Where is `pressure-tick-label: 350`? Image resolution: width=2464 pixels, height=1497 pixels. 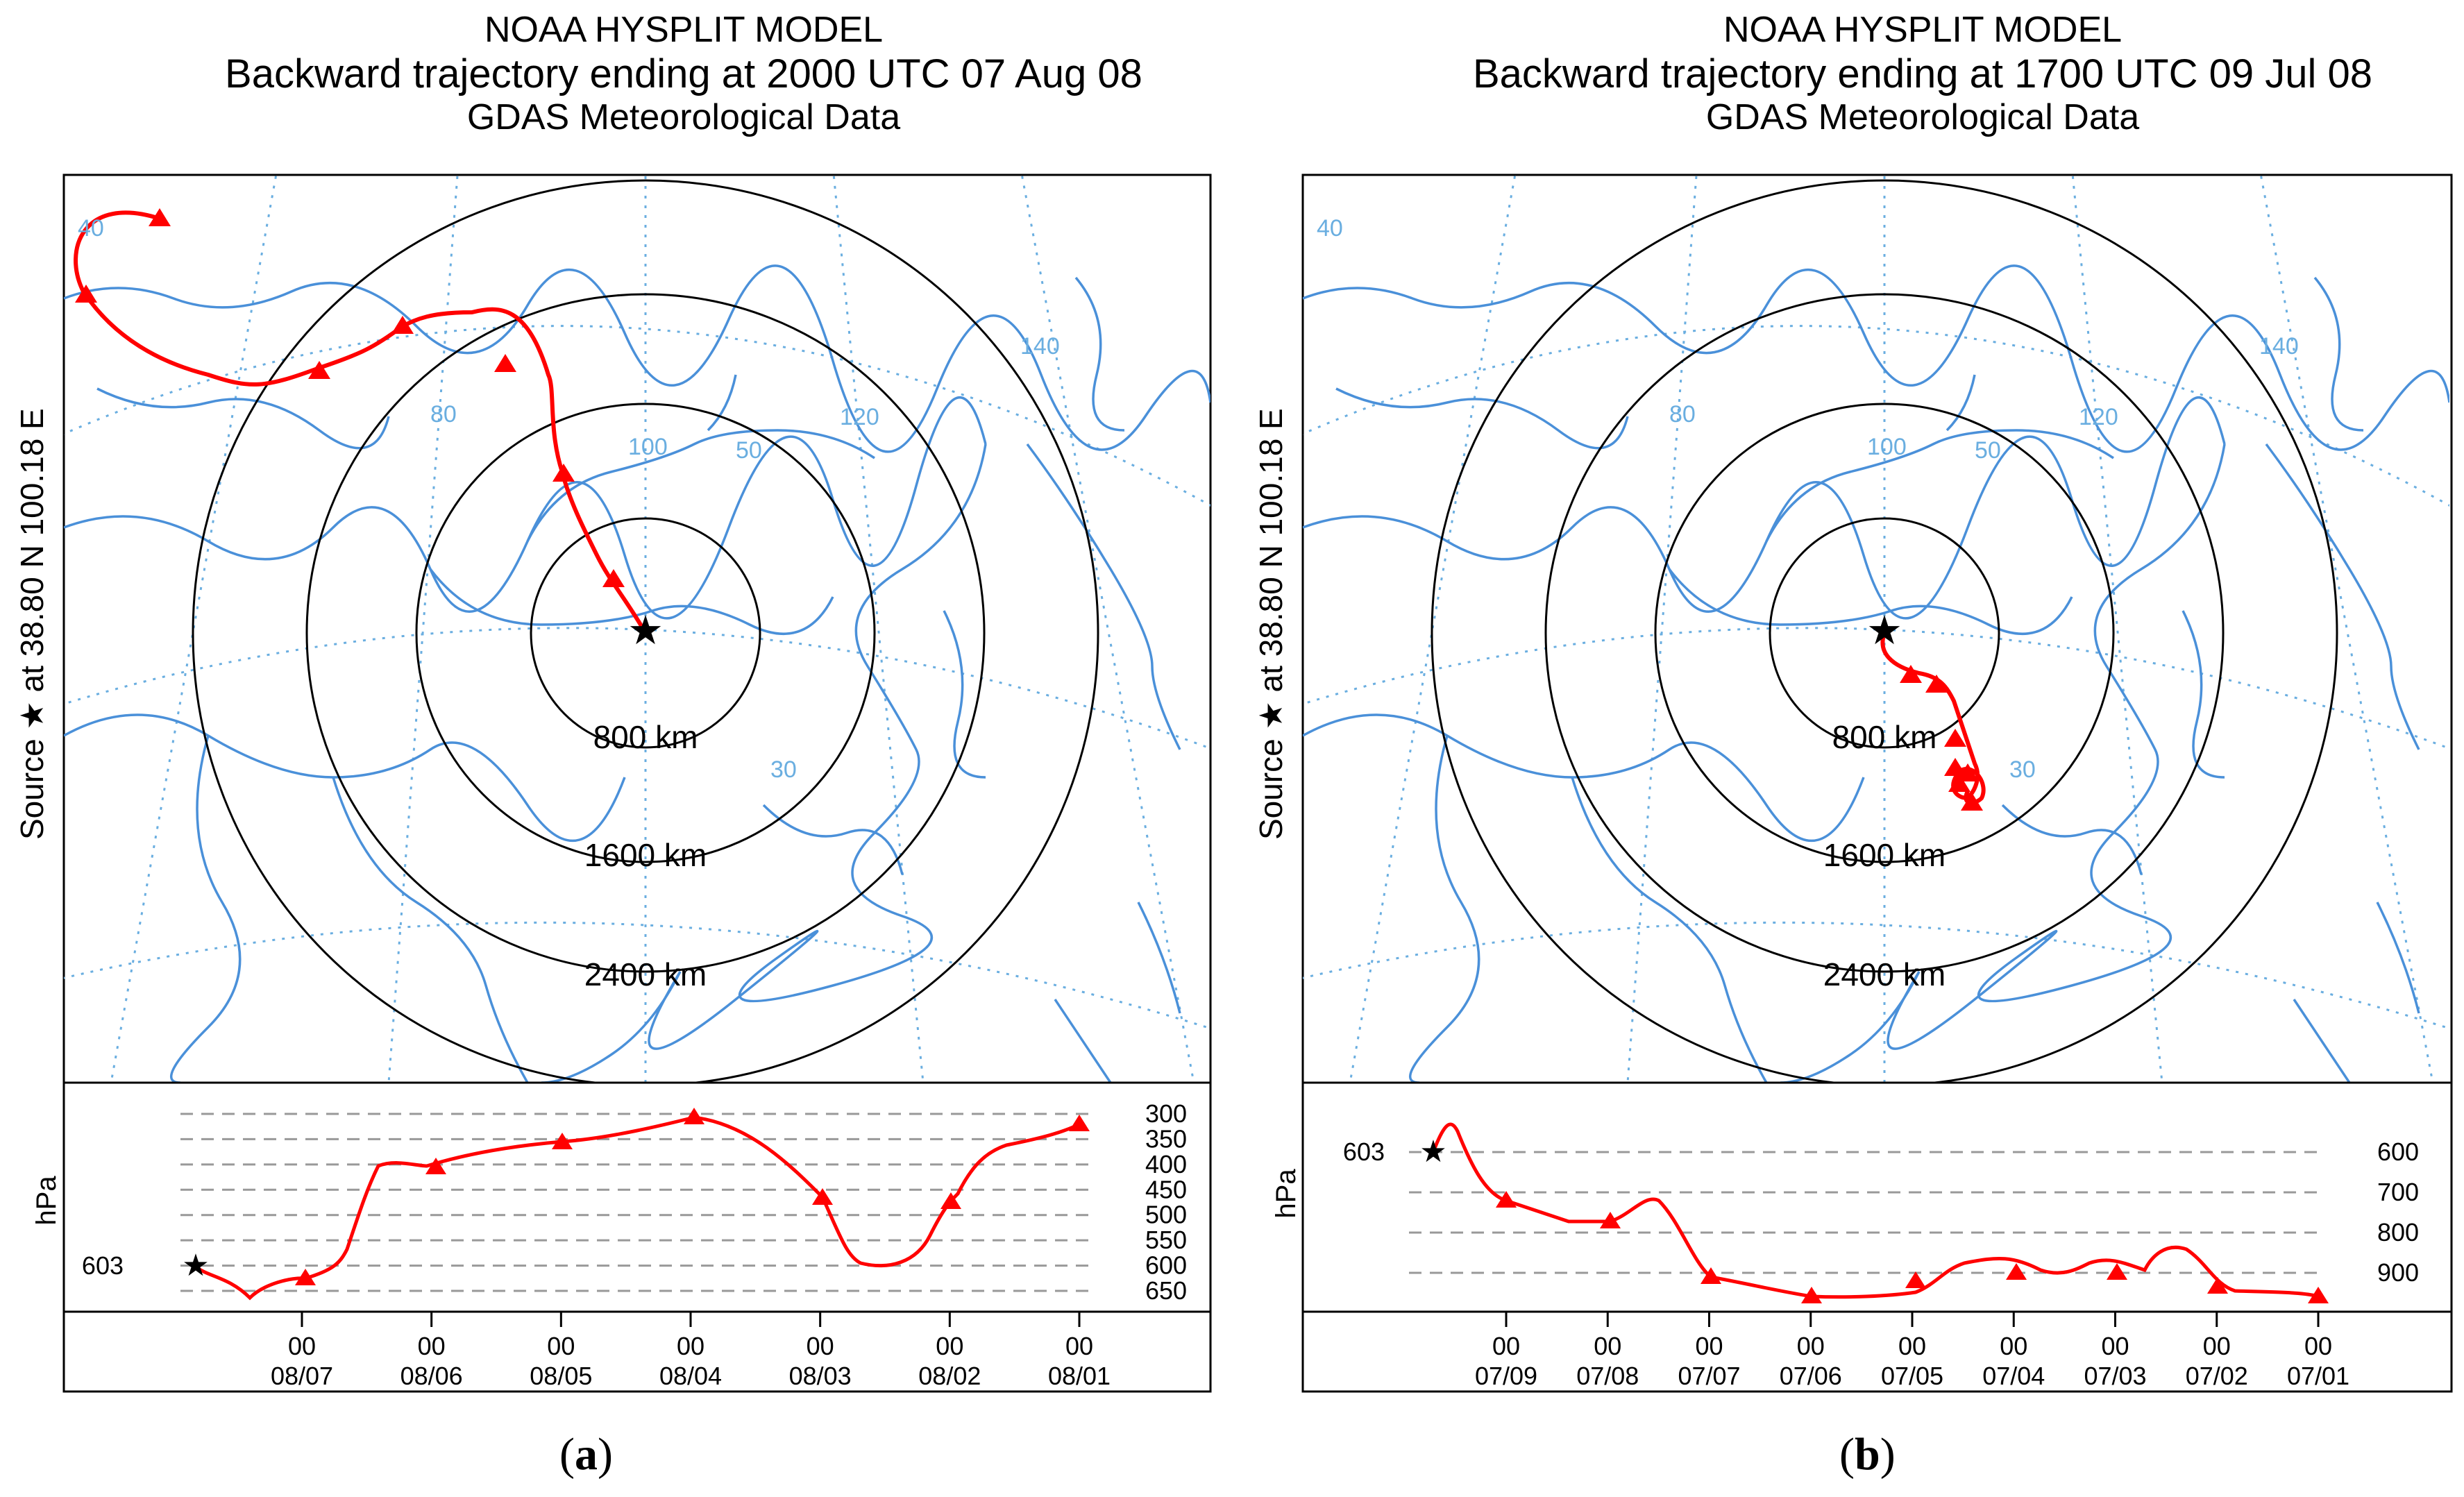
pressure-tick-label: 350 is located at coordinates (1166, 1138).